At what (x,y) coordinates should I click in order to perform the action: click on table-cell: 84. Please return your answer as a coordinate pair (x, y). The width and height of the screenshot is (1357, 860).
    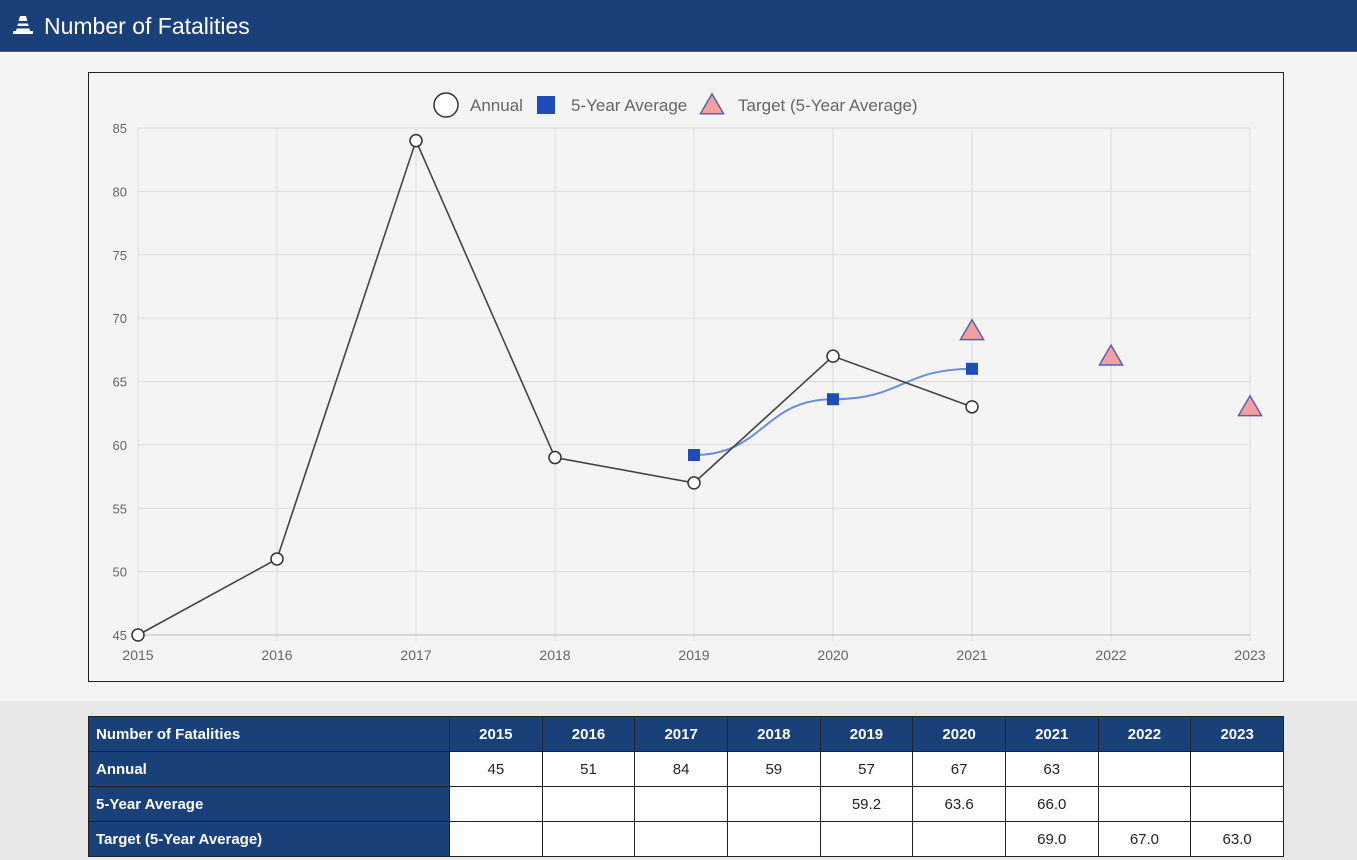
    Looking at the image, I should click on (681, 769).